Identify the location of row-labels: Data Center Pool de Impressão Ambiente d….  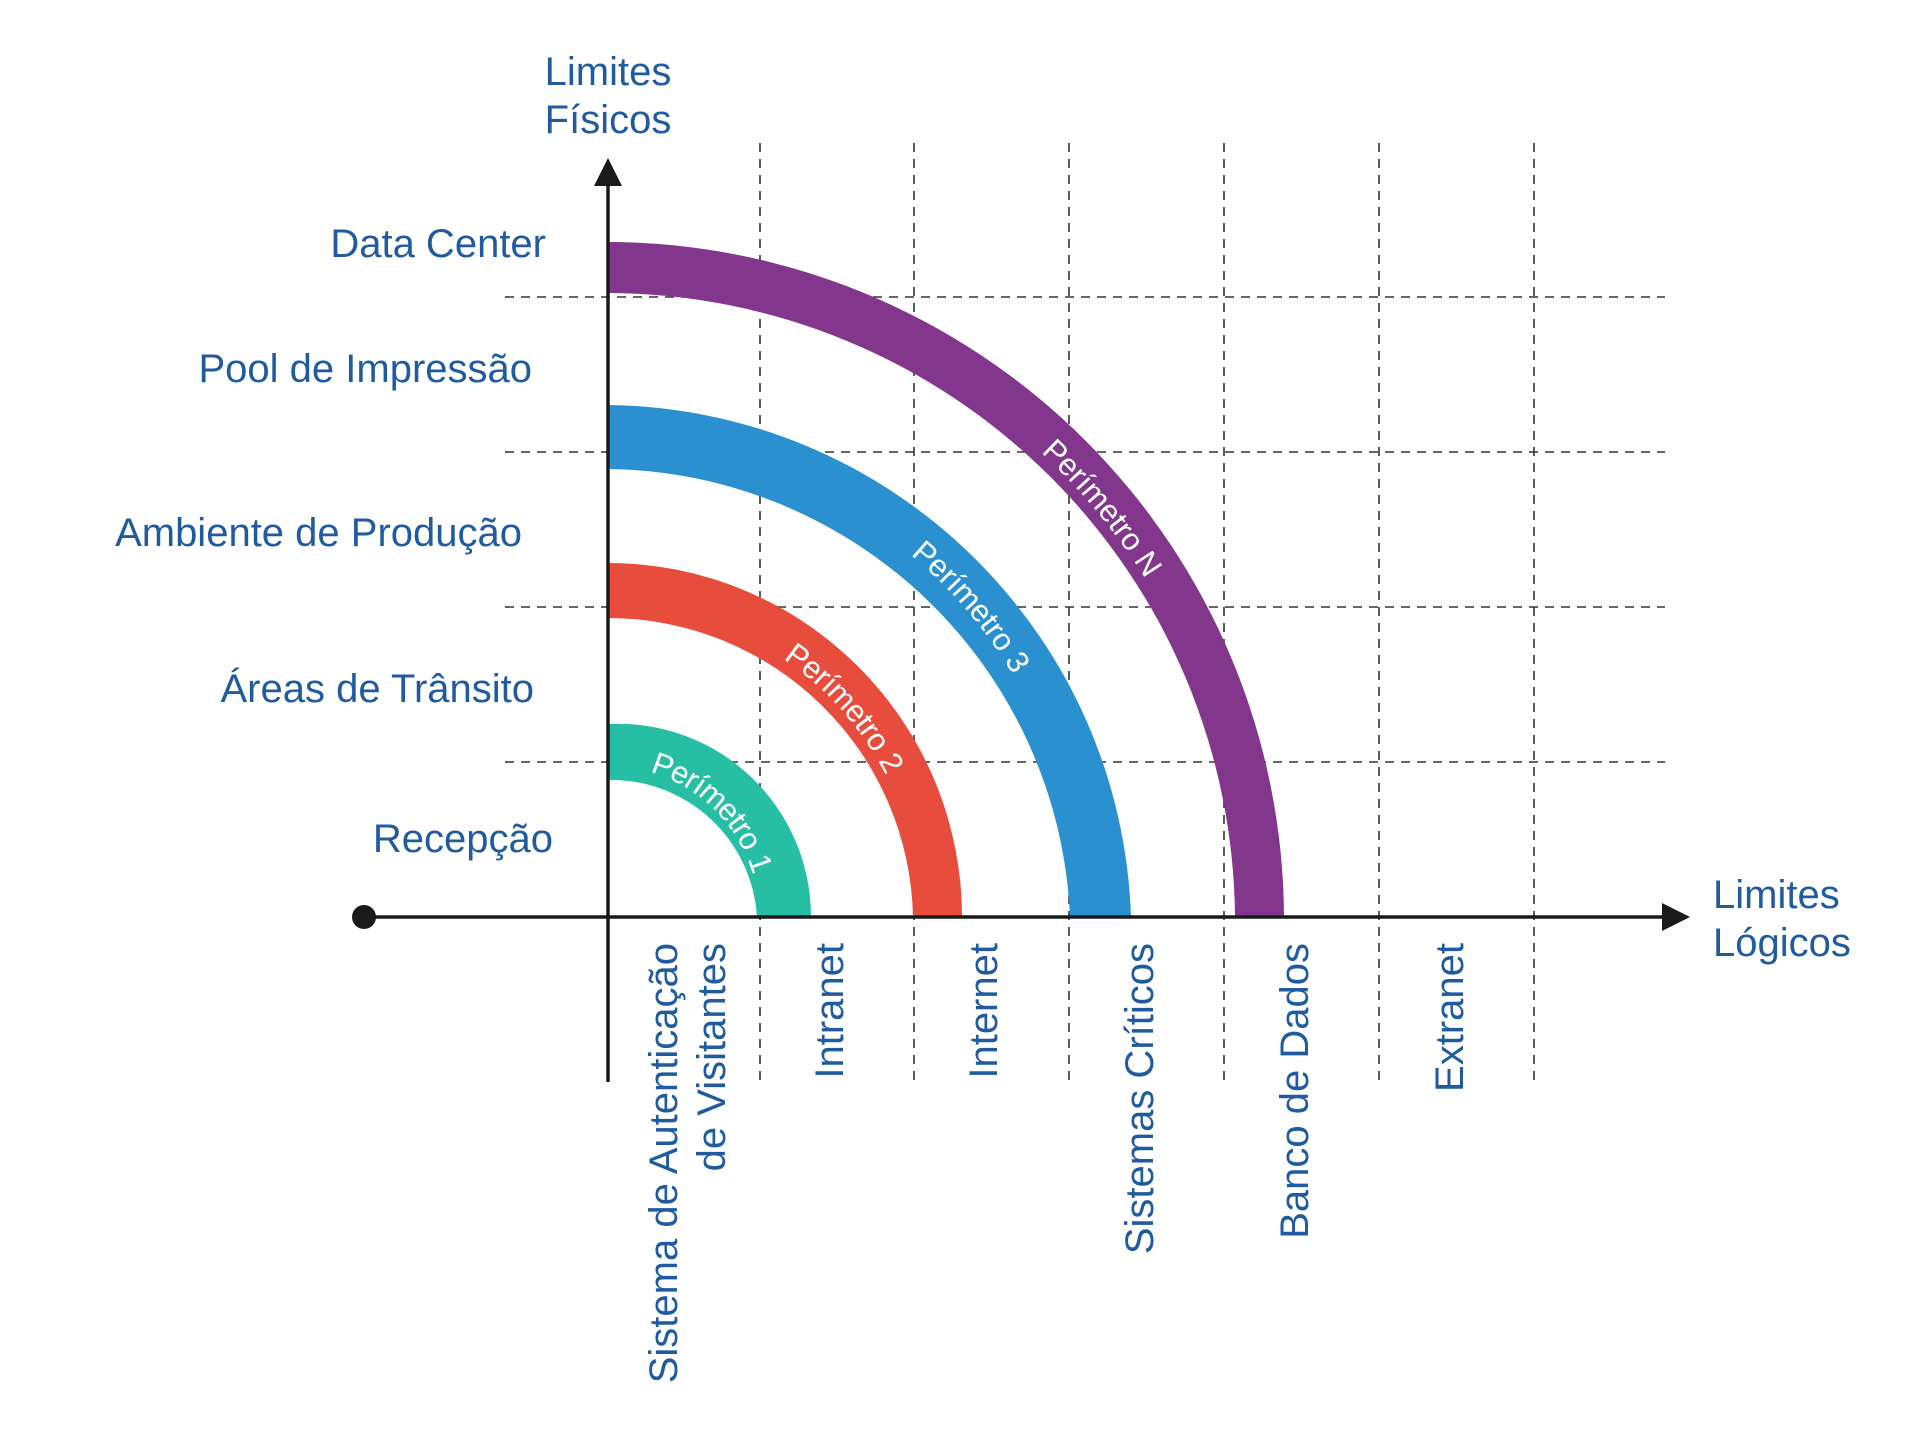
(334, 541).